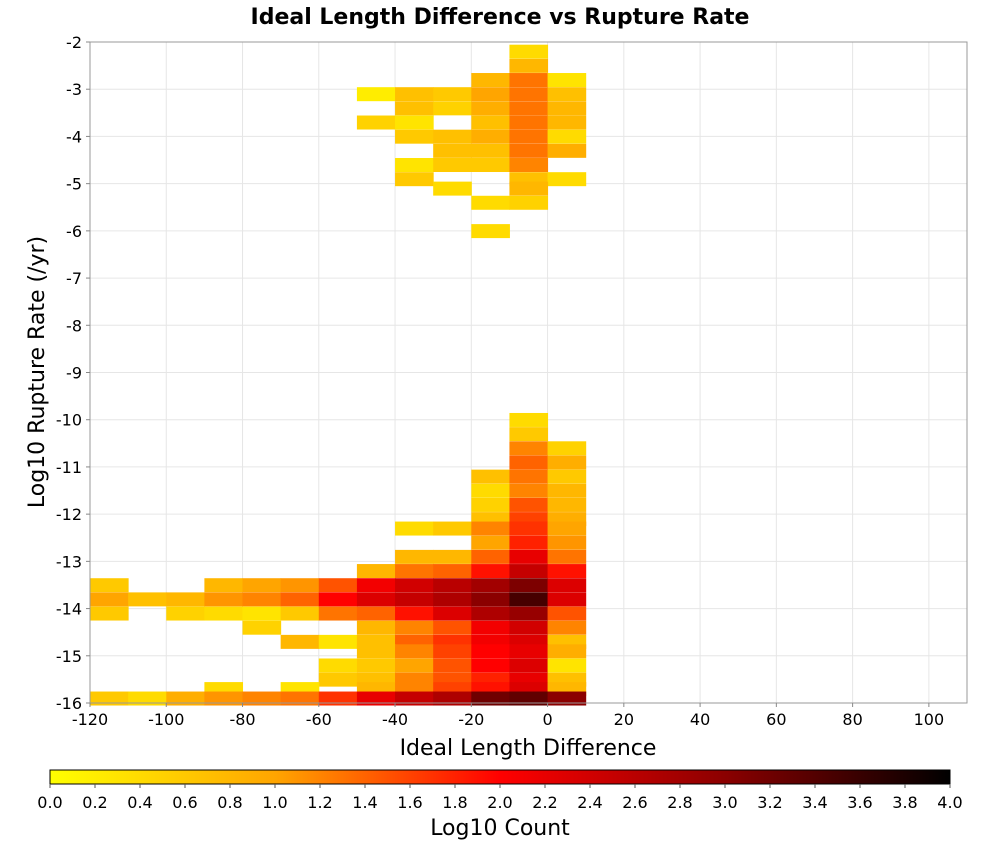 This screenshot has height=854, width=1000. What do you see at coordinates (90, 719) in the screenshot?
I see `x-tick-label: -120` at bounding box center [90, 719].